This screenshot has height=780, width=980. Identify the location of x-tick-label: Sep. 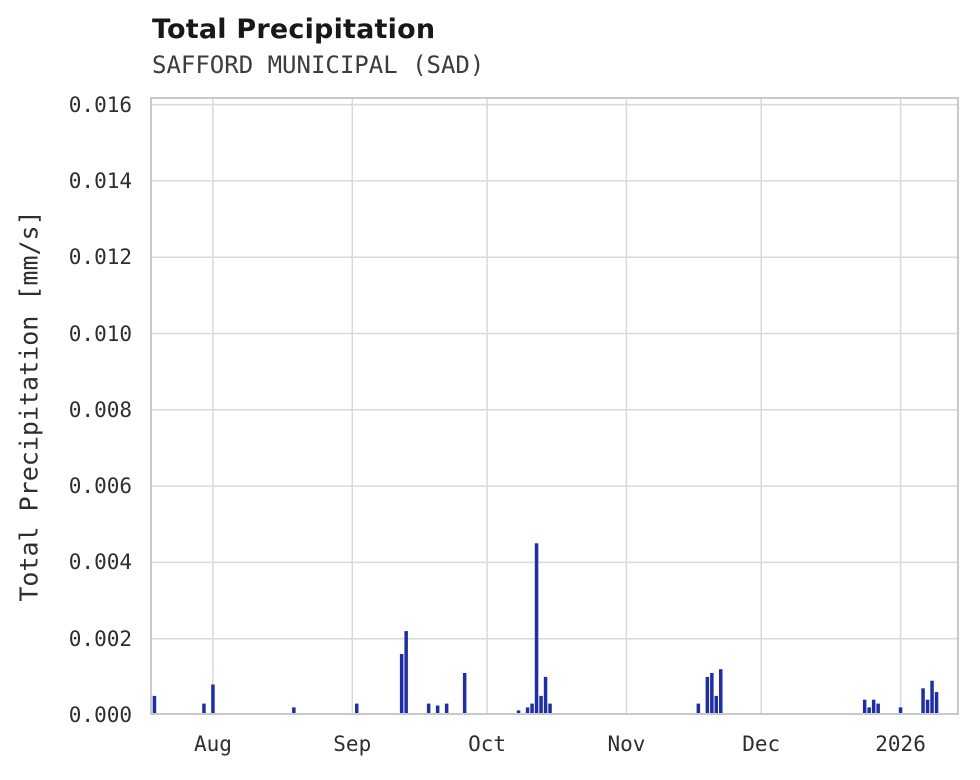
(352, 744).